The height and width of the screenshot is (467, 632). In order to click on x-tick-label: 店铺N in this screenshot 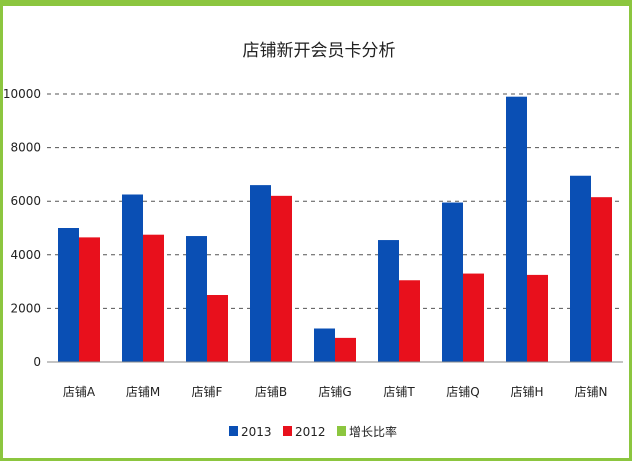, I will do `click(591, 392)`.